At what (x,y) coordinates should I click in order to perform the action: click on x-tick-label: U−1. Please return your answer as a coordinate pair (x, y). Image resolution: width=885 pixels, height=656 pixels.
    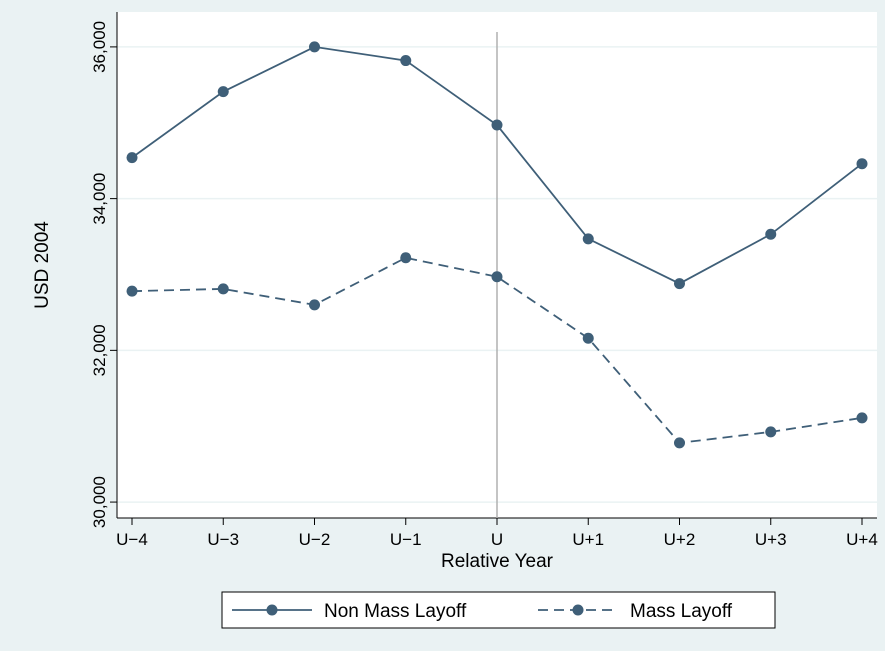
    Looking at the image, I should click on (406, 539).